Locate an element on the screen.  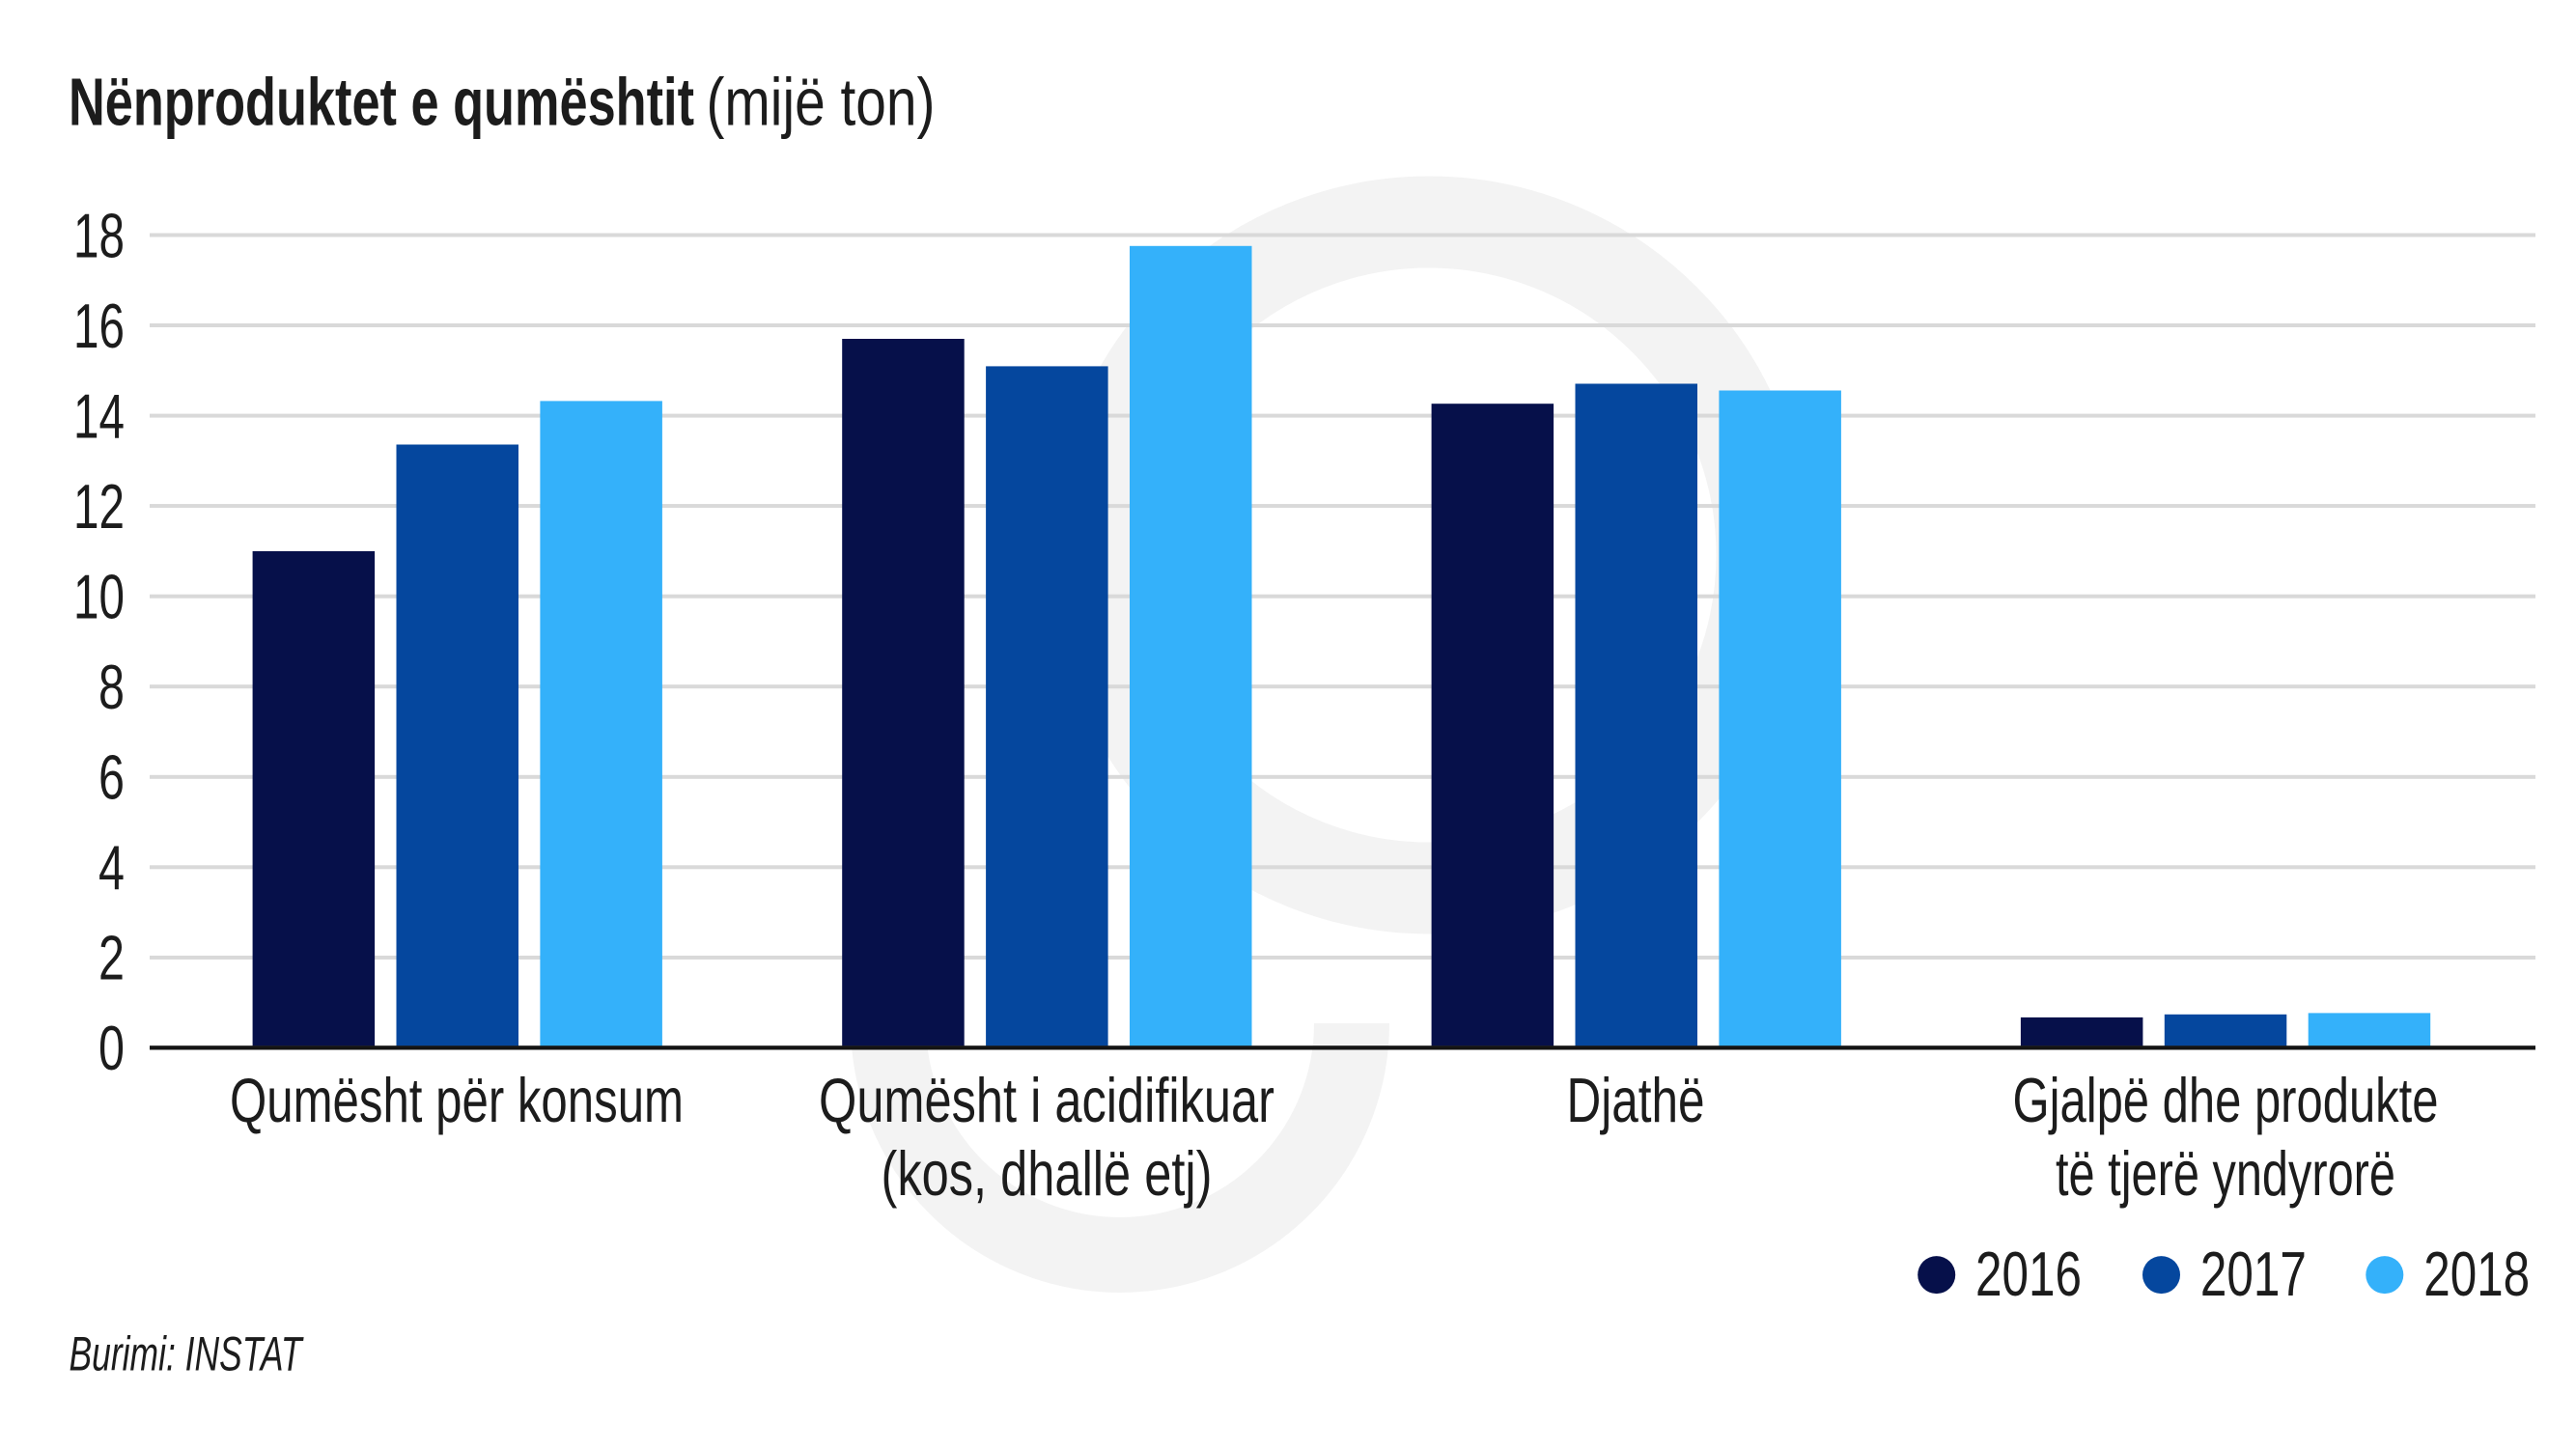
svg-text: Qumësht për konsum is located at coordinates (457, 1100).